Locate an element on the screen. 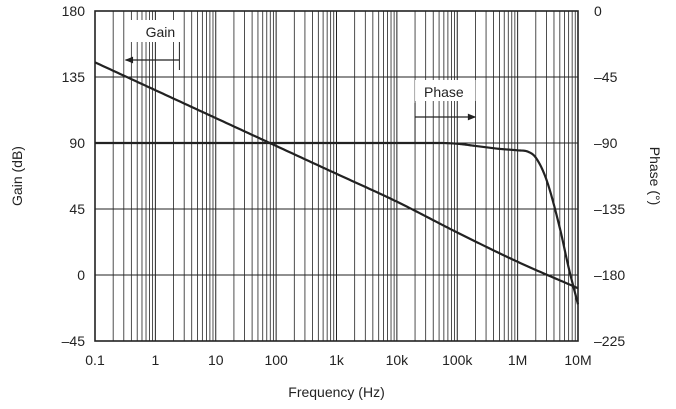 The image size is (676, 409). x-tick-label: 100 is located at coordinates (276, 360).